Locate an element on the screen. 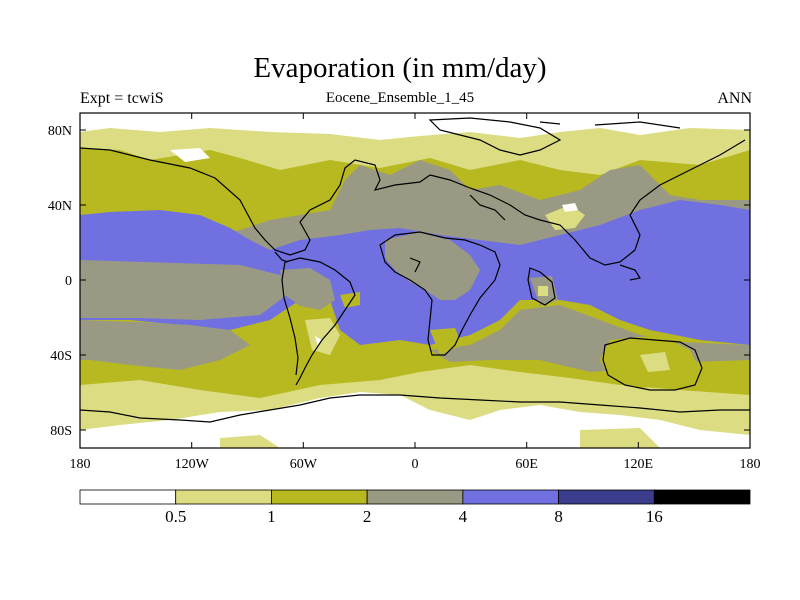 The image size is (800, 600). colorbar-label: 8 is located at coordinates (558, 516).